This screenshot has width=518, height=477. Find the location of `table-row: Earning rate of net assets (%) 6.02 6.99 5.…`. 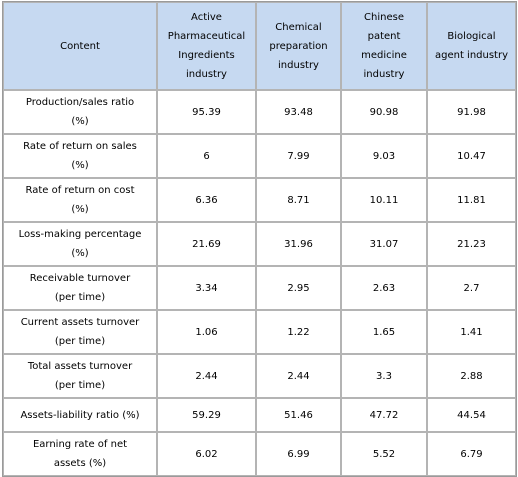

table-row: Earning rate of net assets (%) 6.02 6.99 5.… is located at coordinates (259, 454).